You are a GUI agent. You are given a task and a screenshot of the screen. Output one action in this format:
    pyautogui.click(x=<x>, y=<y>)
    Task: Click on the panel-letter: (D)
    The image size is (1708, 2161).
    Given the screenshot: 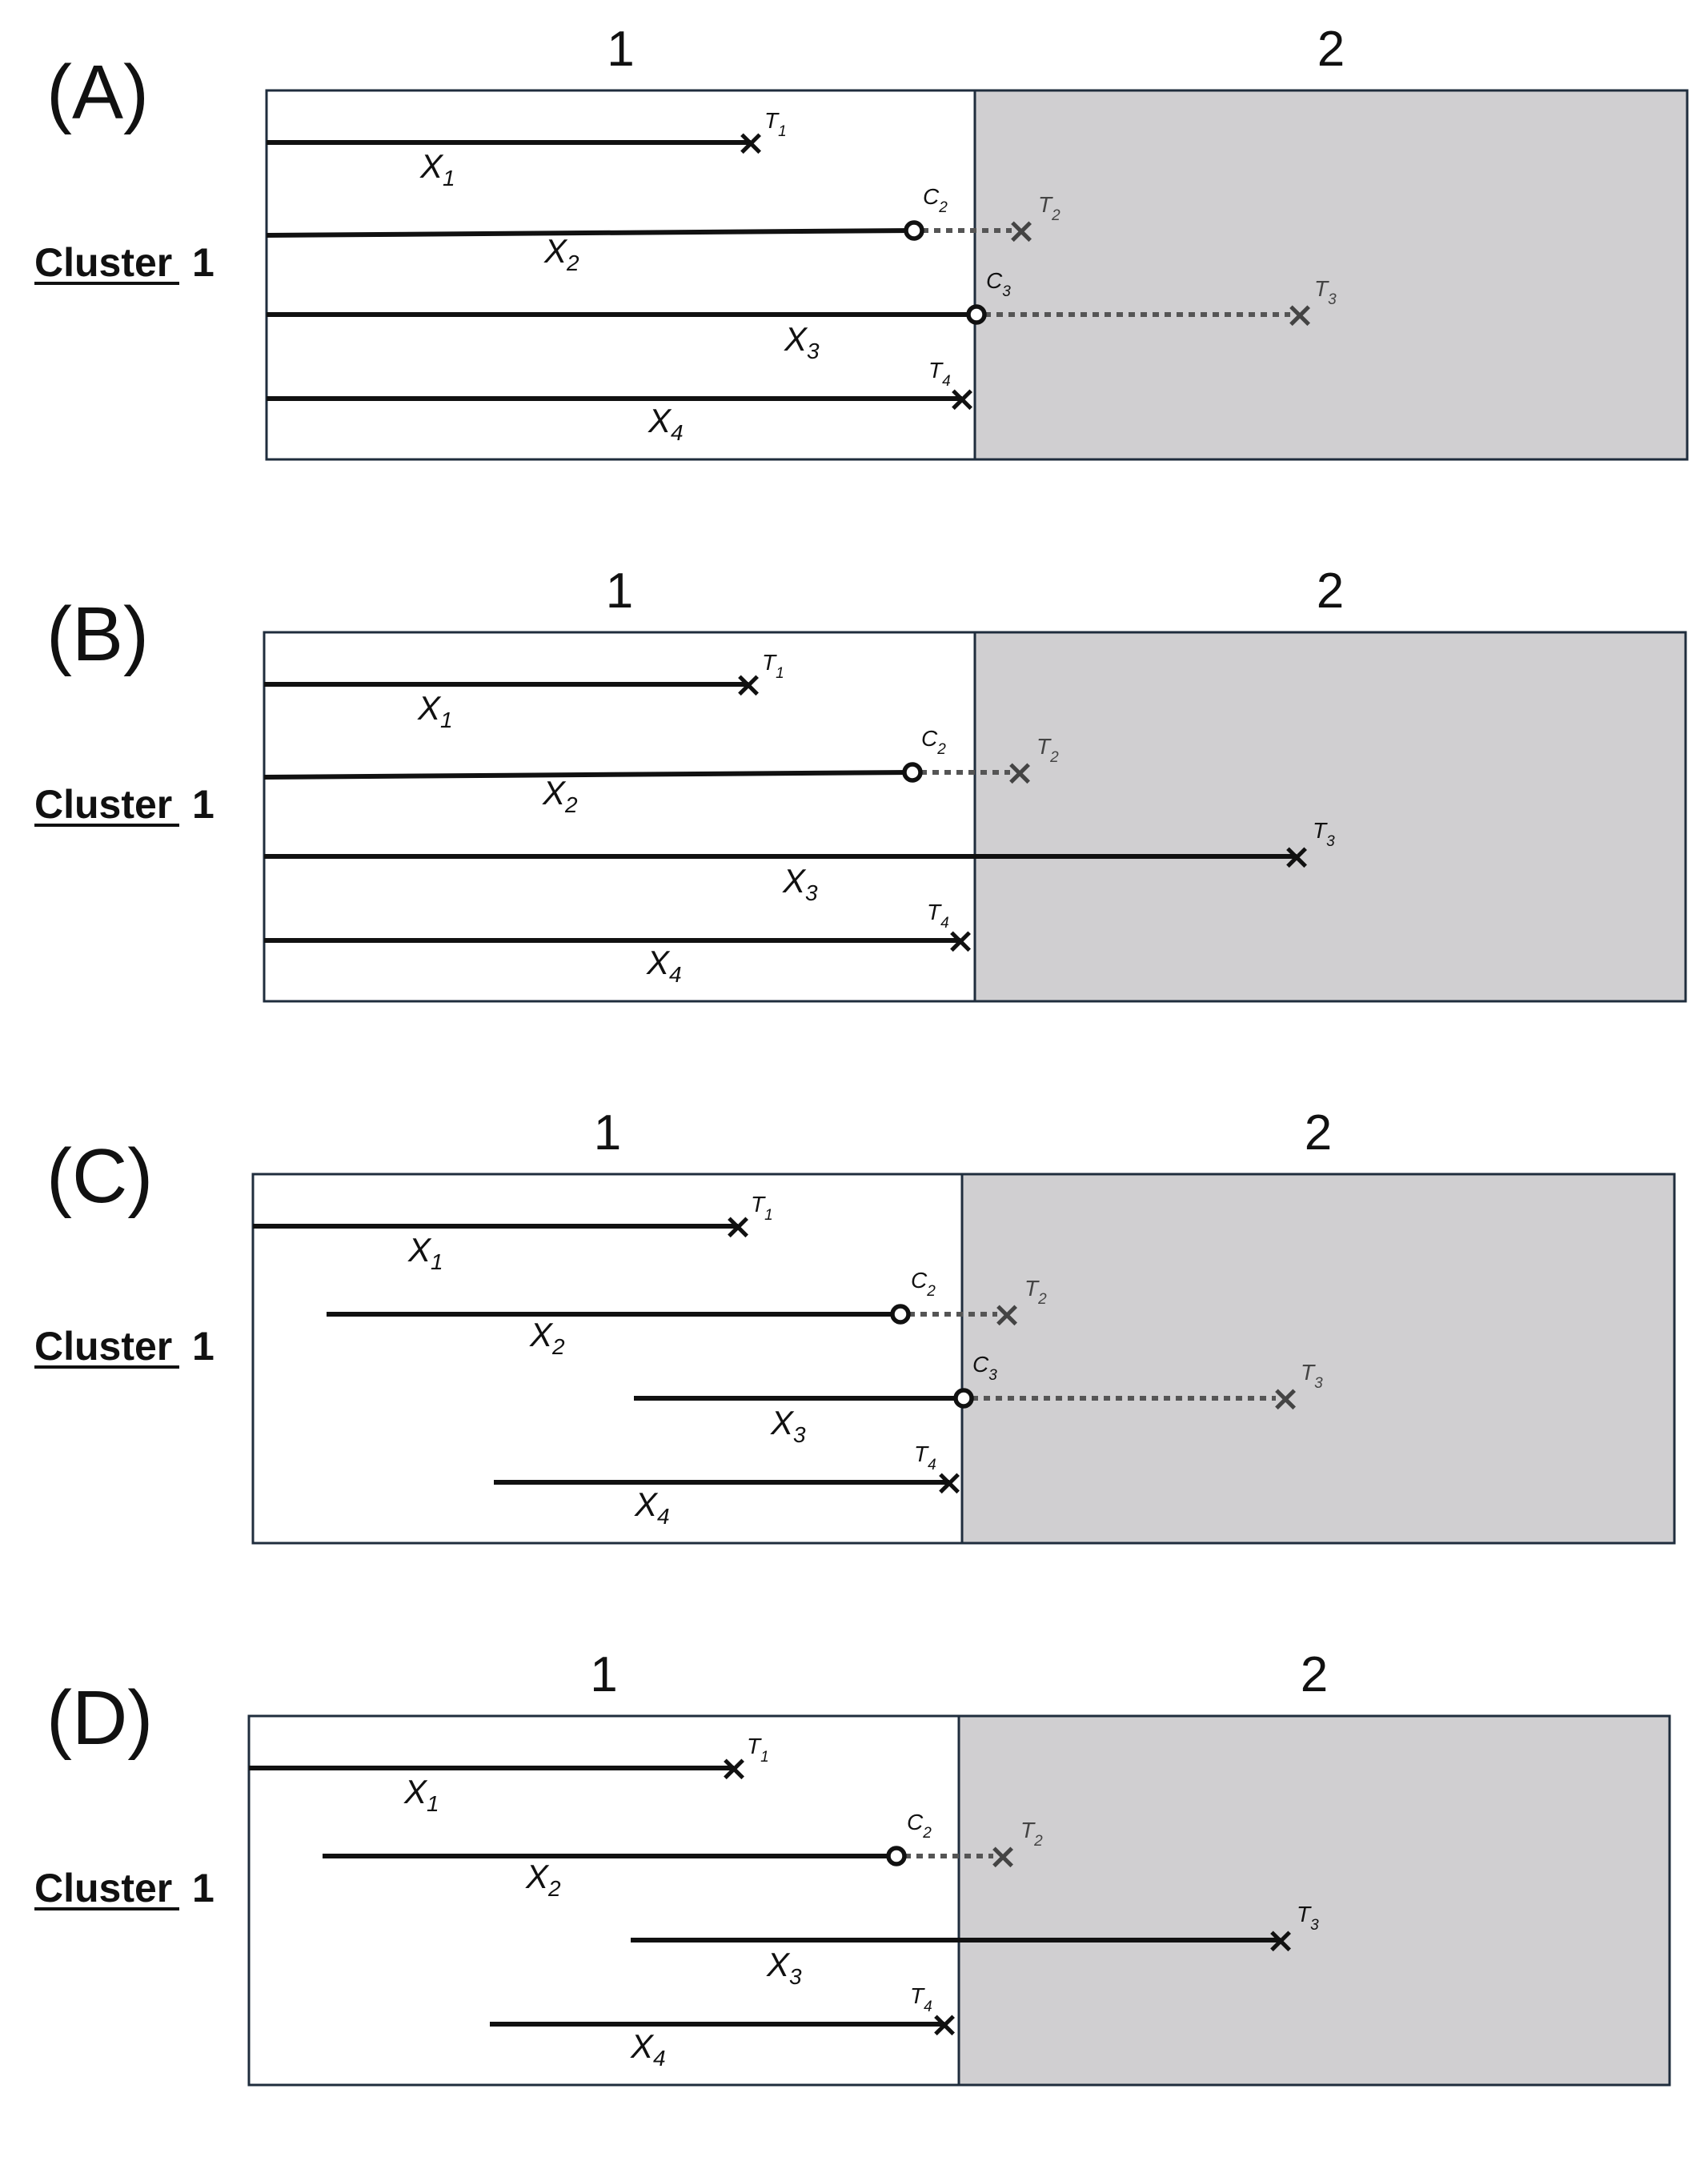 What is the action you would take?
    pyautogui.click(x=99, y=1718)
    